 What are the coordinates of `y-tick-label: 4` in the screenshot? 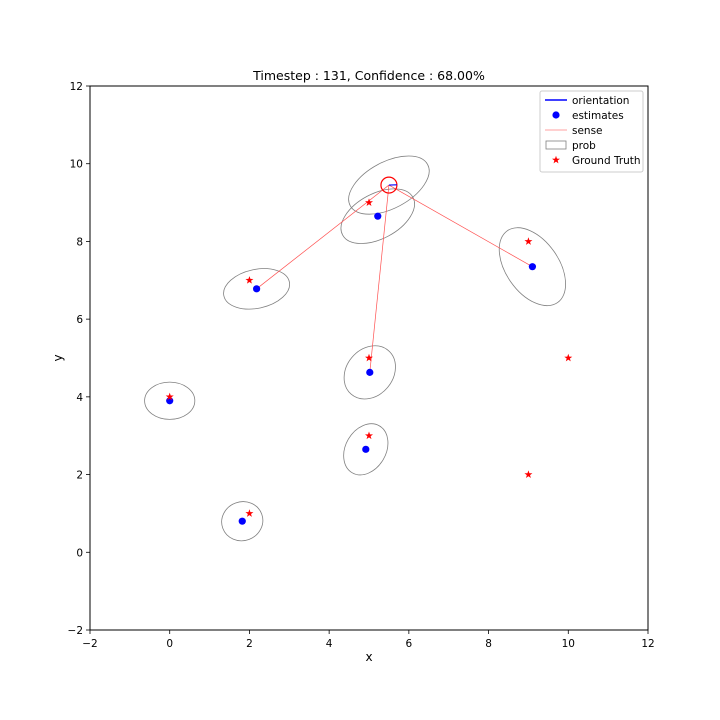 It's located at (79, 398).